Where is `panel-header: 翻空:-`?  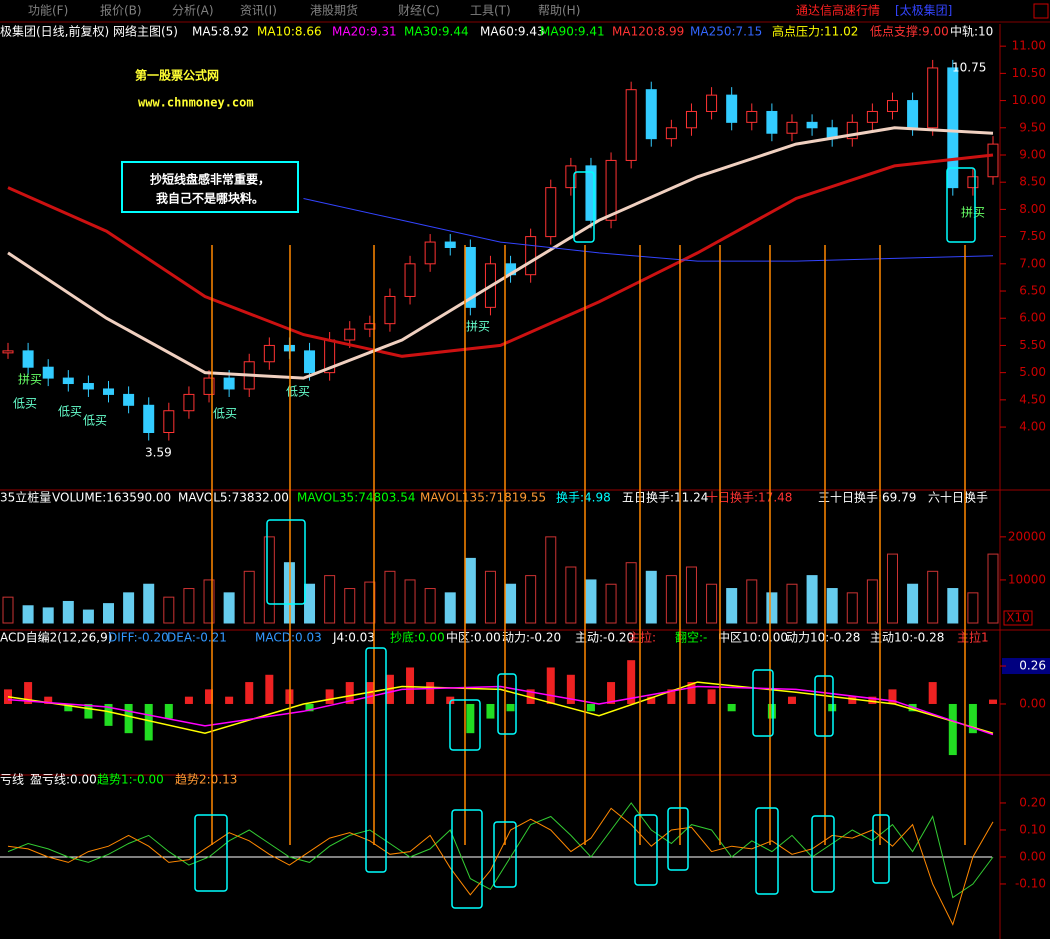 panel-header: 翻空:- is located at coordinates (691, 638).